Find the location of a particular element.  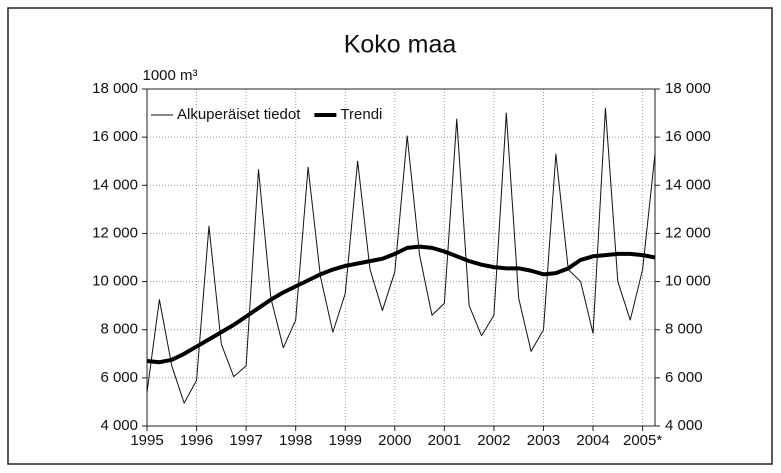

y-tick-label: 10 000 is located at coordinates (115, 281).